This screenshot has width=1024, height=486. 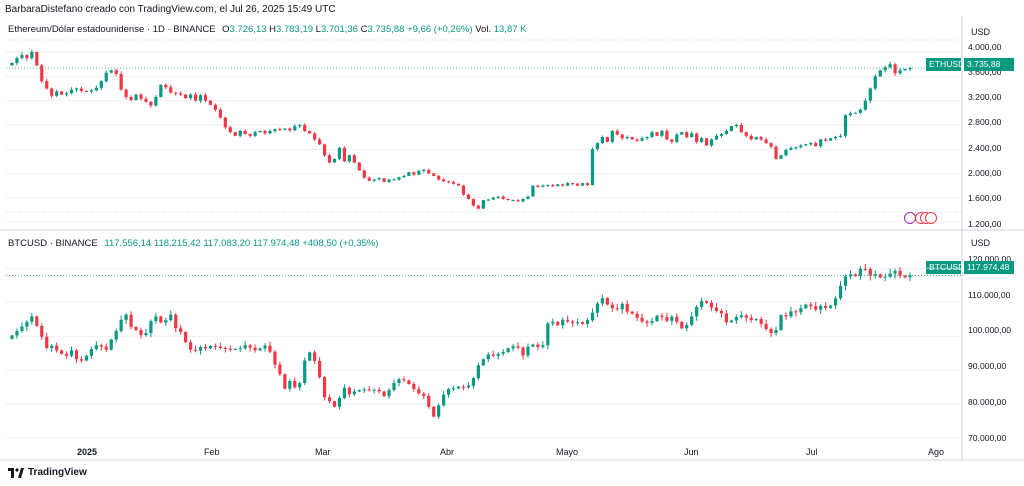 I want to click on eth-h-label: H, so click(x=273, y=29).